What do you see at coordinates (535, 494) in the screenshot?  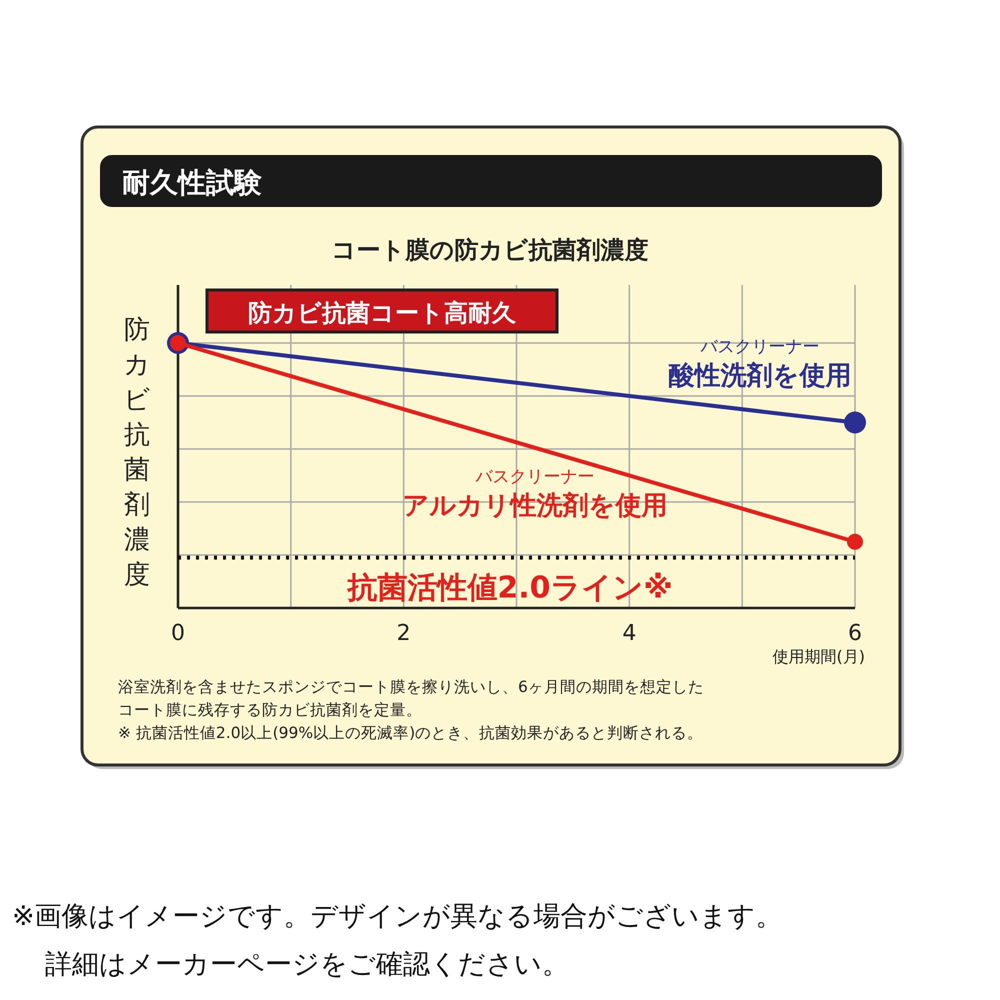 I see `series-label: バスクリーナーアルカリ性洗剤を使用` at bounding box center [535, 494].